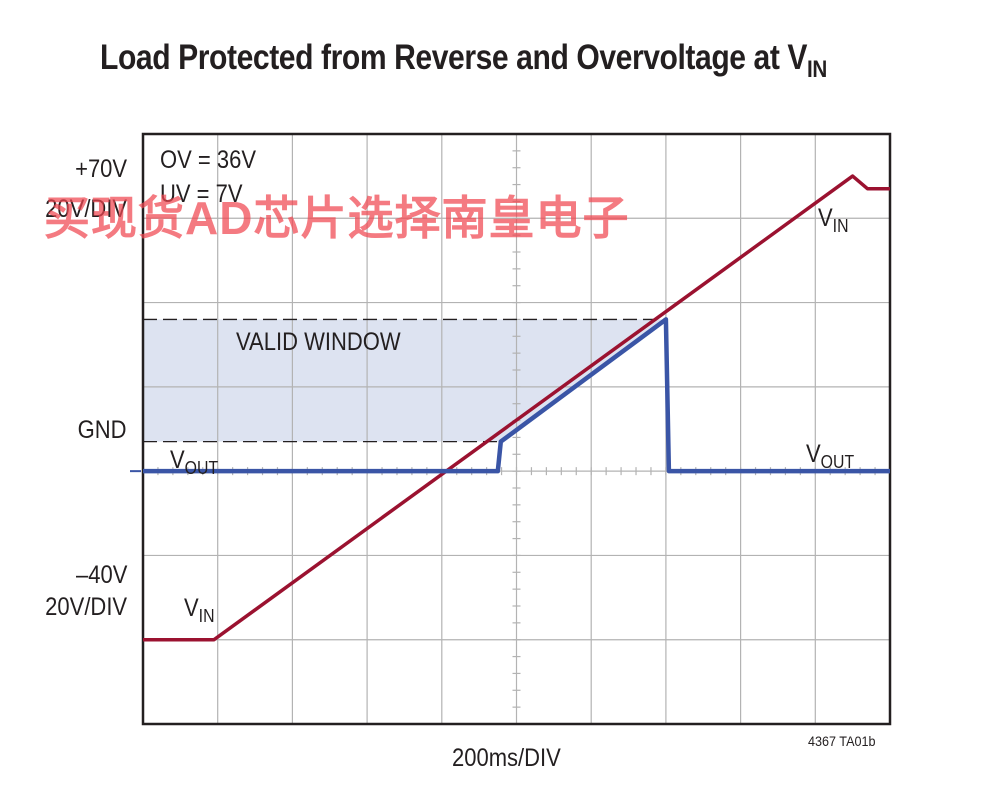 The width and height of the screenshot is (982, 805). I want to click on valid-window-label: VALID WINDOW, so click(318, 342).